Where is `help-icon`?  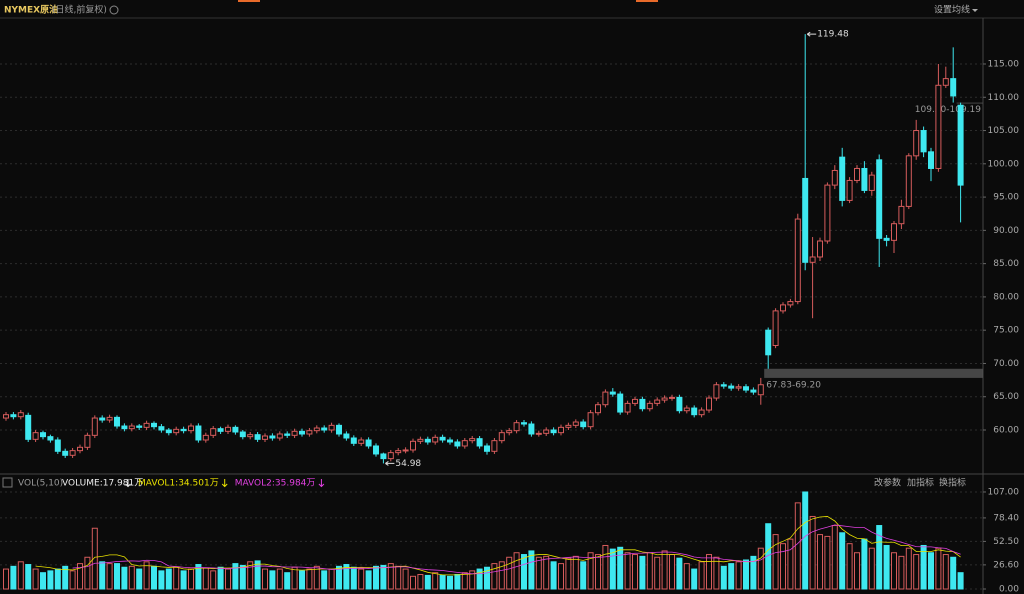 help-icon is located at coordinates (7, 482).